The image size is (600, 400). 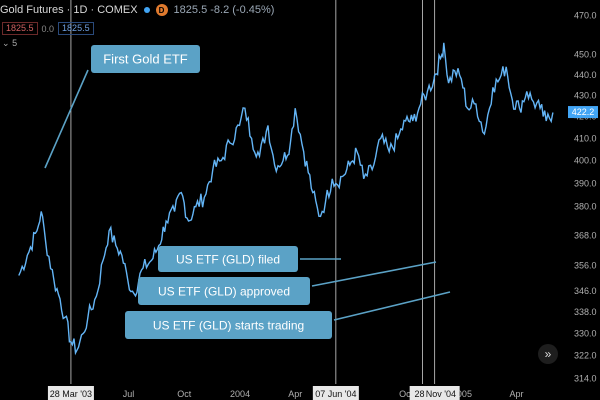 I want to click on market-status-dot-icon, so click(x=146, y=10).